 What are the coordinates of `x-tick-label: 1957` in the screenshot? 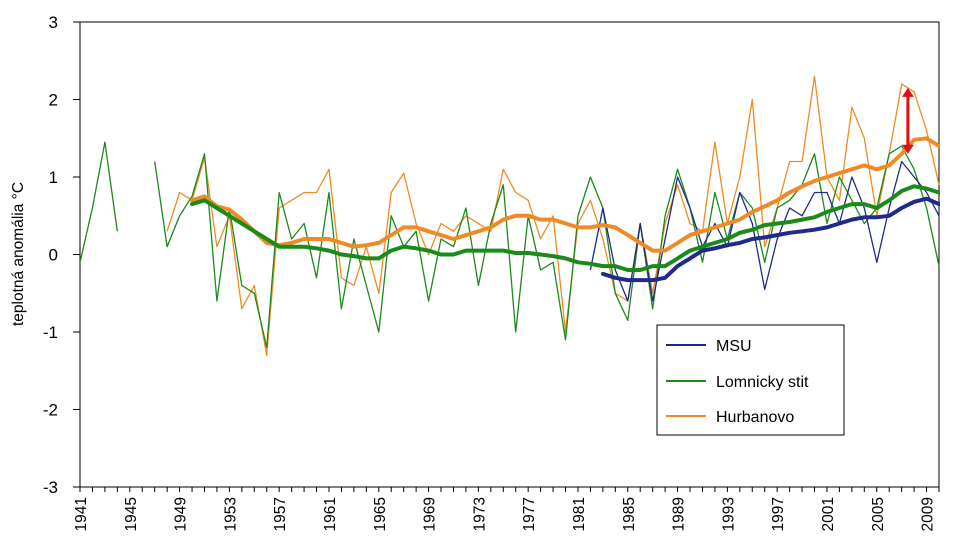 It's located at (280, 514).